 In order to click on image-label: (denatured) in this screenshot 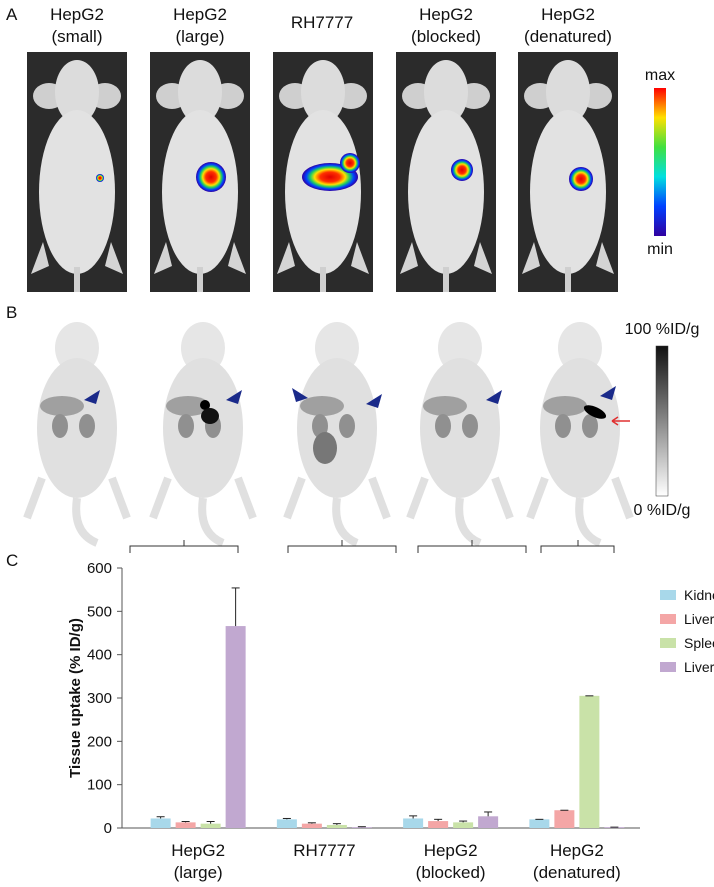, I will do `click(568, 36)`.